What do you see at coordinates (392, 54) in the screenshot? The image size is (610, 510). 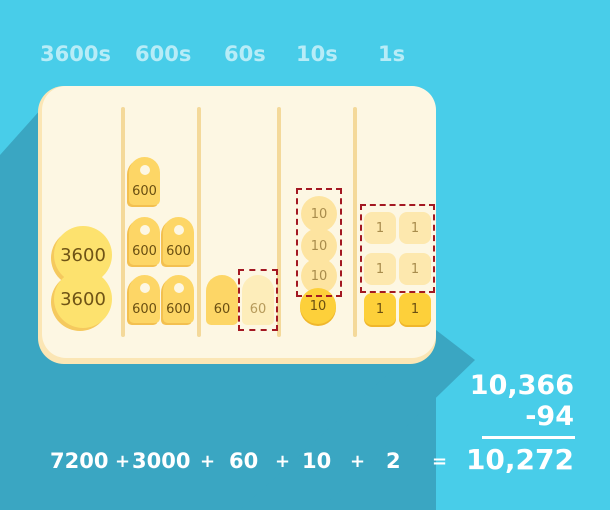 I see `column-header-1s: 1s` at bounding box center [392, 54].